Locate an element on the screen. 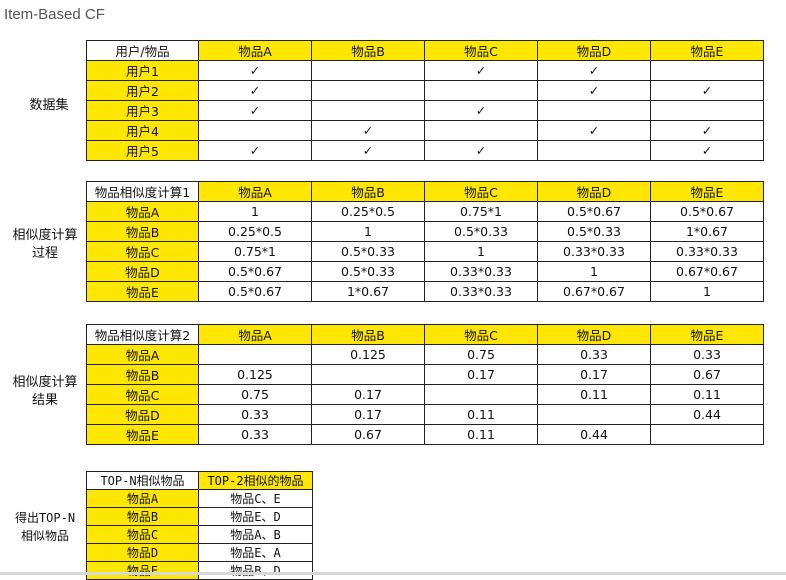 The image size is (786, 580). table-corner: 物品相似度计算2 is located at coordinates (142, 334).